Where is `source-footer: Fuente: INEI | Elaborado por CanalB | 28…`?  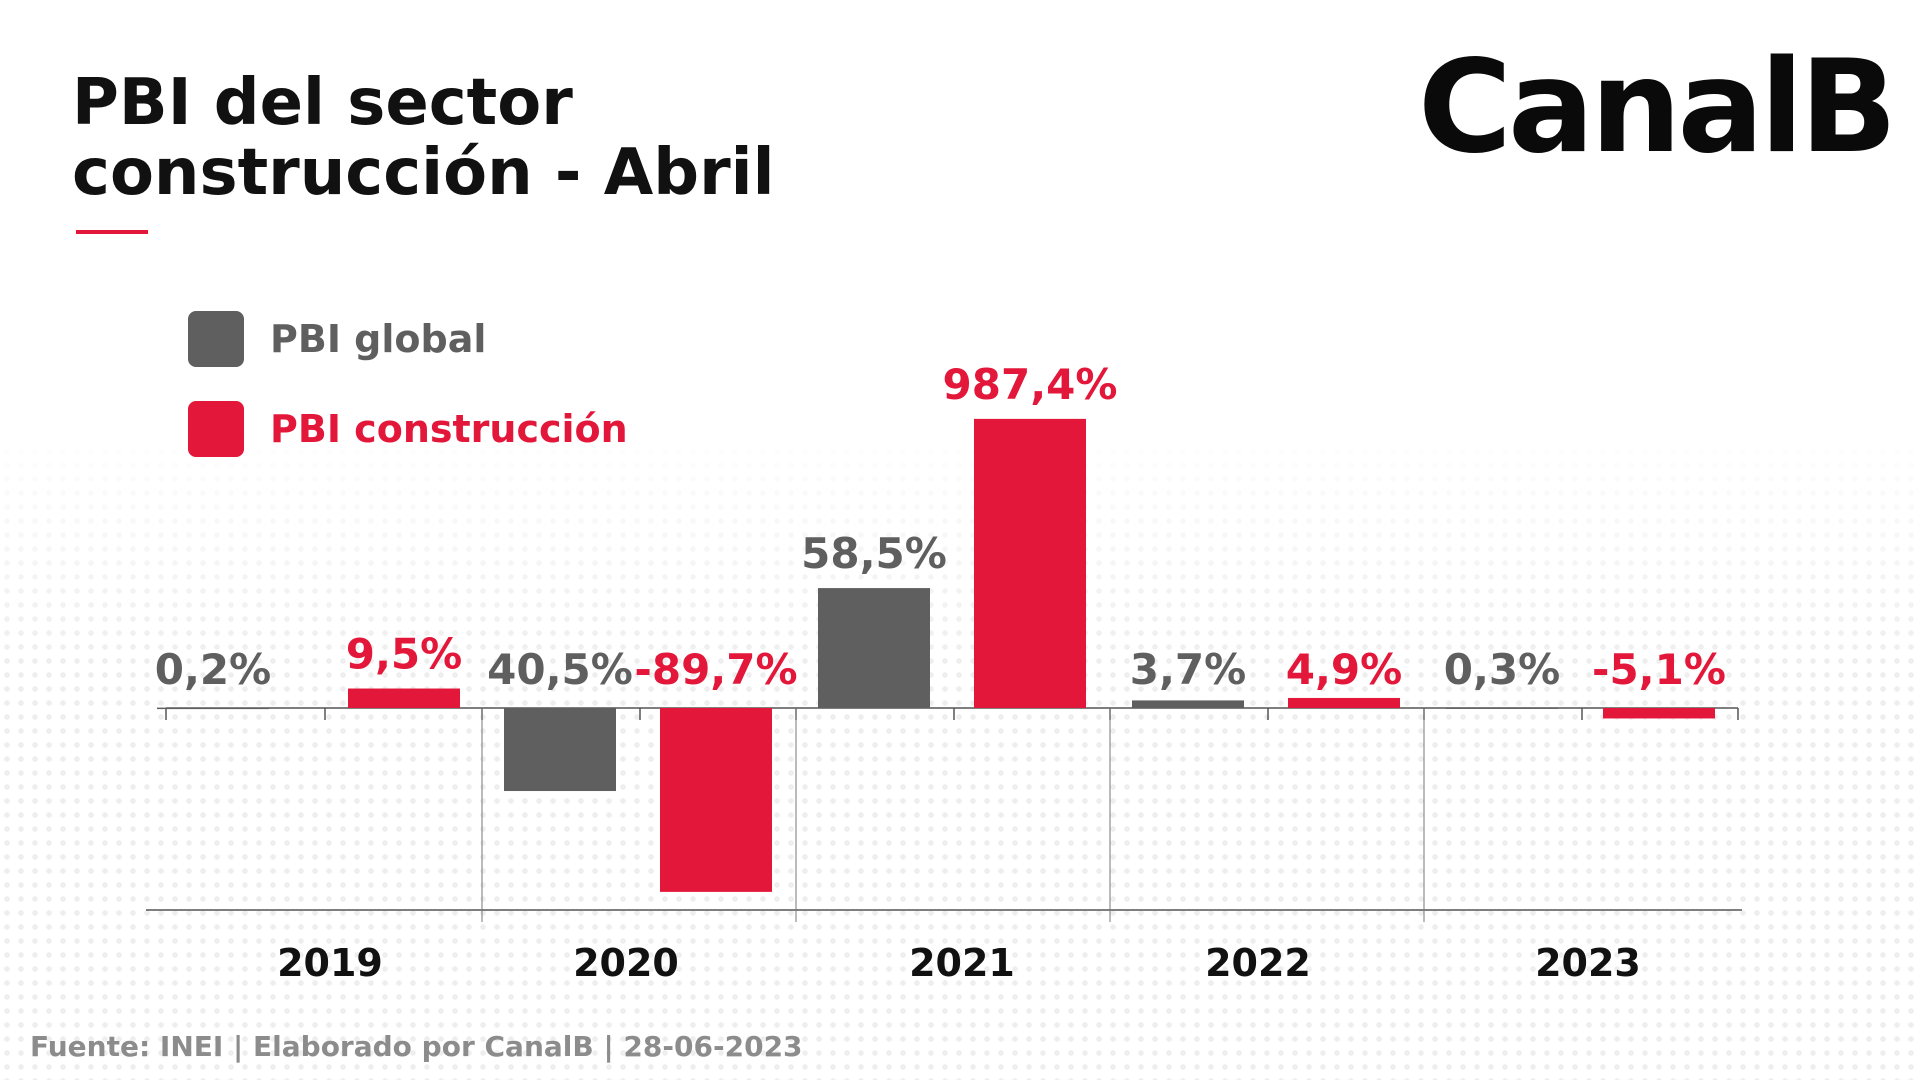
source-footer: Fuente: INEI | Elaborado por CanalB | 28… is located at coordinates (416, 1046).